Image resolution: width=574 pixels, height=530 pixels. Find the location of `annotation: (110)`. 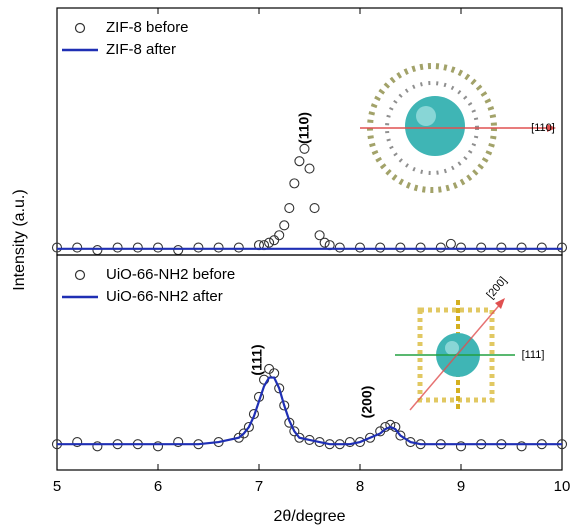

annotation: (110) is located at coordinates (304, 128).